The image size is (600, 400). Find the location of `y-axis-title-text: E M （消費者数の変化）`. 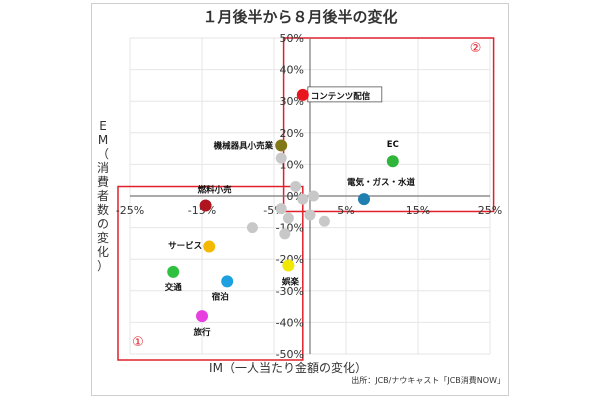

y-axis-title-text: E M （消費者数の変化） is located at coordinates (103, 196).